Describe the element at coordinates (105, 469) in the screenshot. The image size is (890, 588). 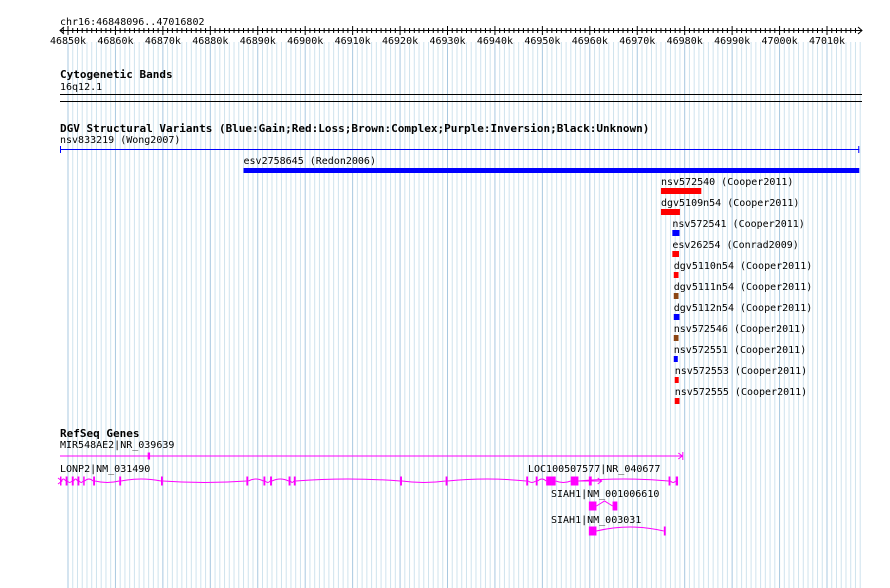
I see `gene-label: LONP2|NM_031490` at that location.